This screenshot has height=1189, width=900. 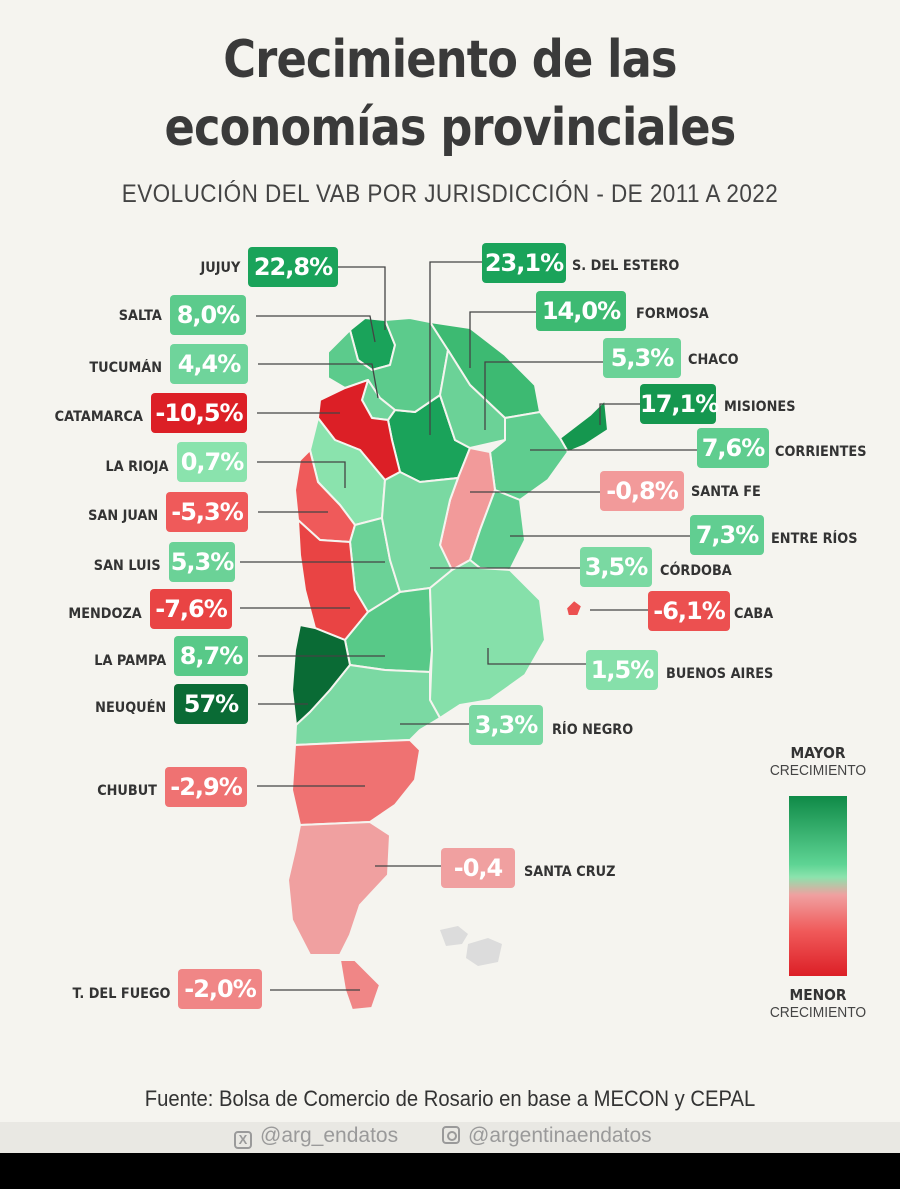 What do you see at coordinates (487, 639) in the screenshot?
I see `province-buenos-aires` at bounding box center [487, 639].